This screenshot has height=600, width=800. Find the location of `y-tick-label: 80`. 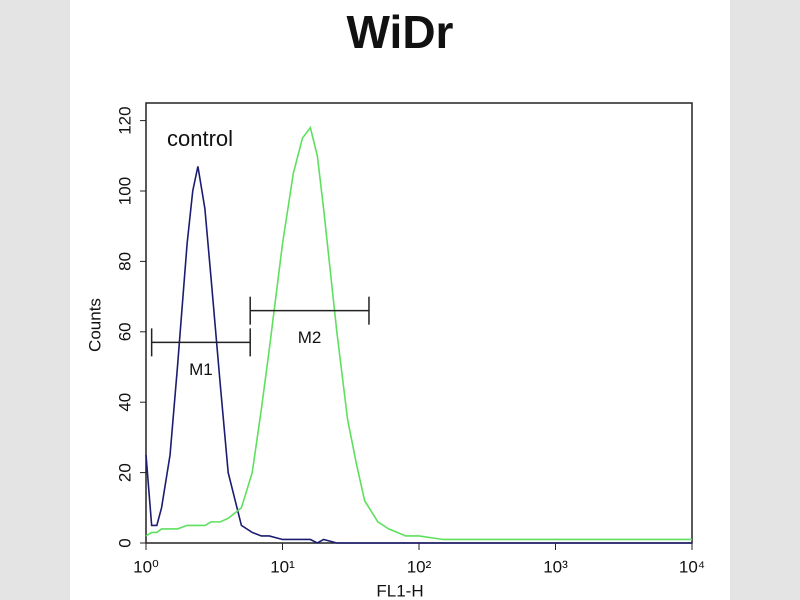

y-tick-label: 80 is located at coordinates (124, 261).